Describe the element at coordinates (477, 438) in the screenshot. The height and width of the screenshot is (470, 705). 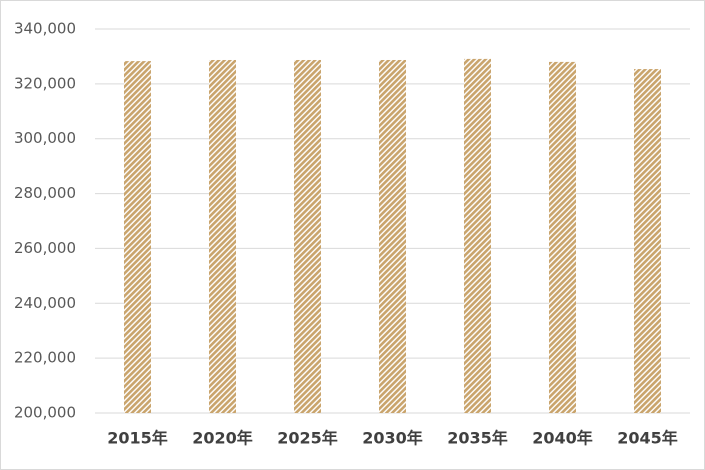
I see `x-tick-label: 2035年` at that location.